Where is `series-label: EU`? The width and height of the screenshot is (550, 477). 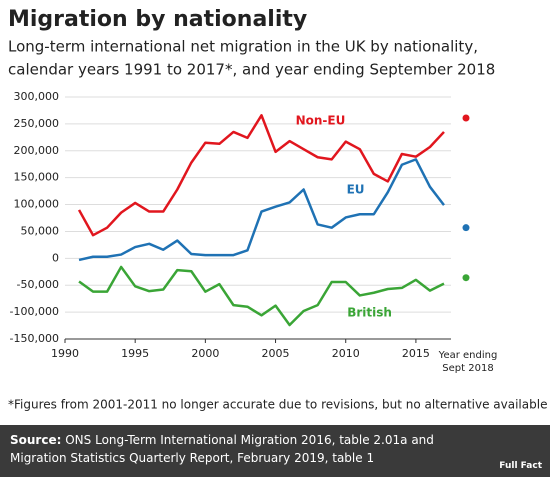
series-label: EU is located at coordinates (356, 190).